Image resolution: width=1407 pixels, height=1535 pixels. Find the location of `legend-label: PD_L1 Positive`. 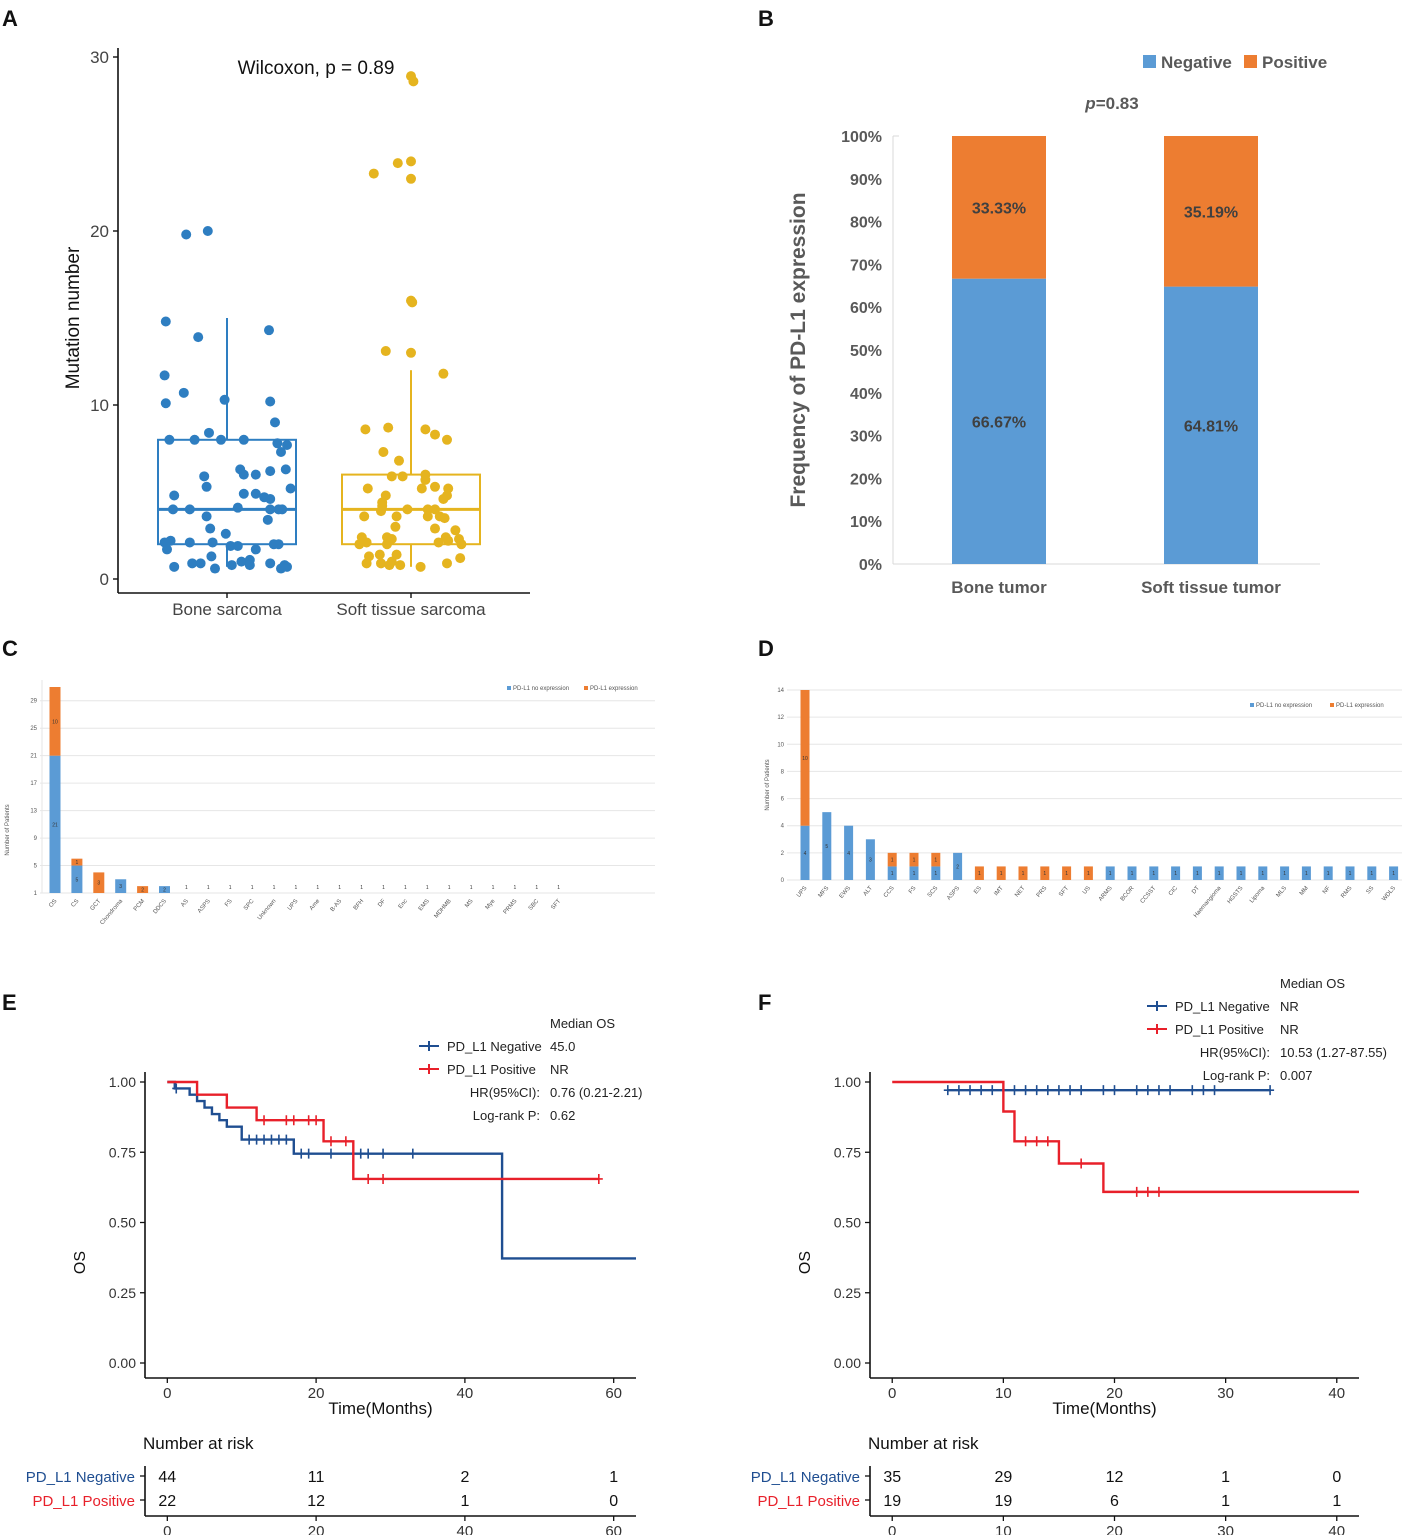

legend-label: PD_L1 Positive is located at coordinates (491, 1069).